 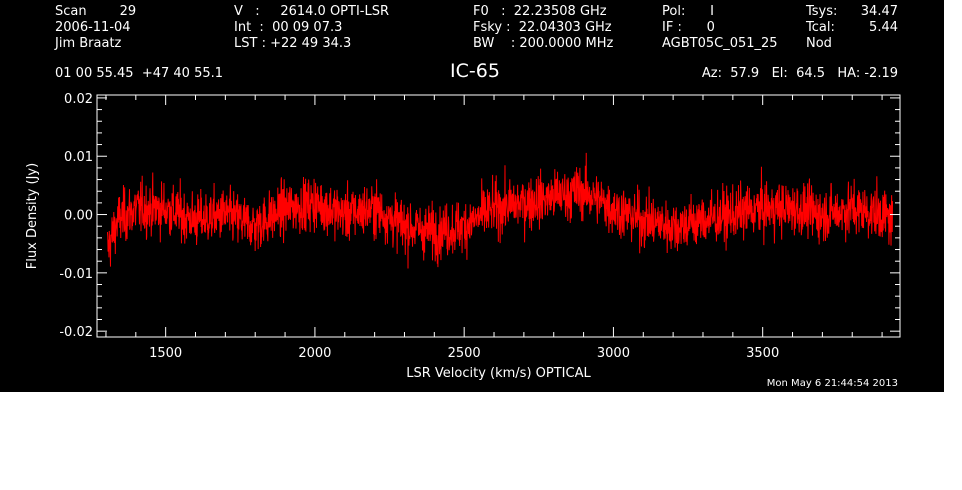 What do you see at coordinates (165, 353) in the screenshot?
I see `x-tick-label: 1500` at bounding box center [165, 353].